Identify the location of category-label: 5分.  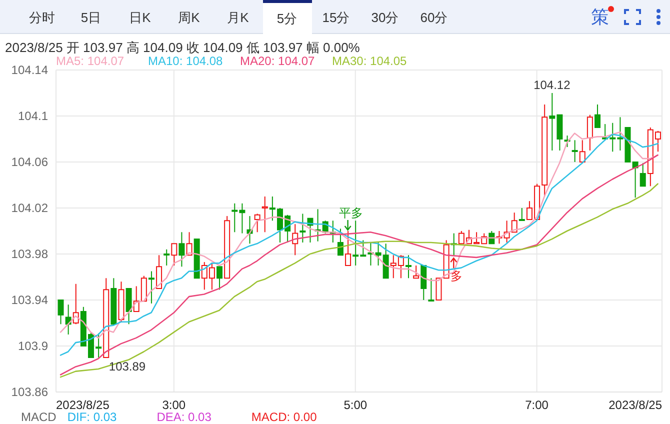
(287, 19).